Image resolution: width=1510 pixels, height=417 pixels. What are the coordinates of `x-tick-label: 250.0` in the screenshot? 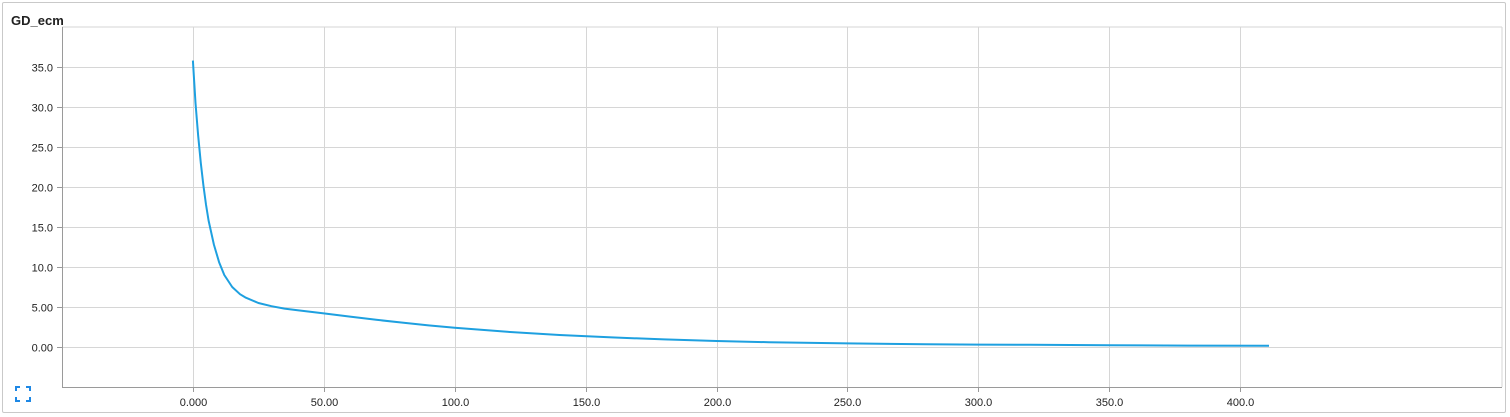 It's located at (848, 403).